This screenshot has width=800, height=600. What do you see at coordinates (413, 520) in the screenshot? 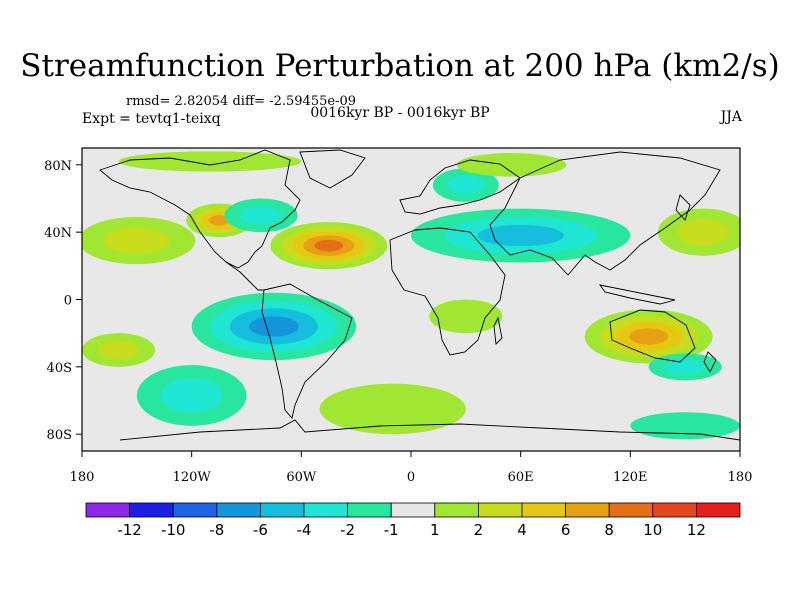
I see `colorbar: -12 -10 -8 -6 -4 -2 -1 1 2 4 6 8 10 12` at bounding box center [413, 520].